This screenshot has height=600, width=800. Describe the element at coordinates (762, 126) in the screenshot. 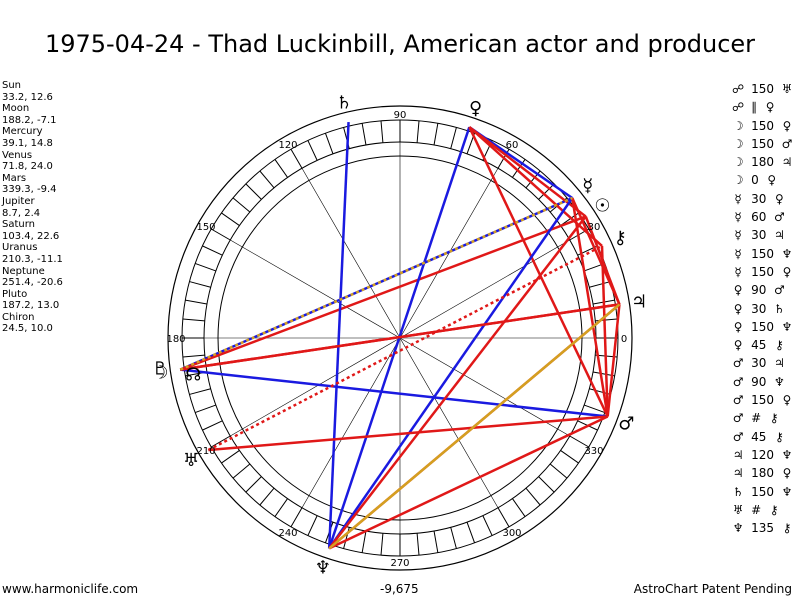

I see `aspect-row: ☽ 150 ♀` at that location.